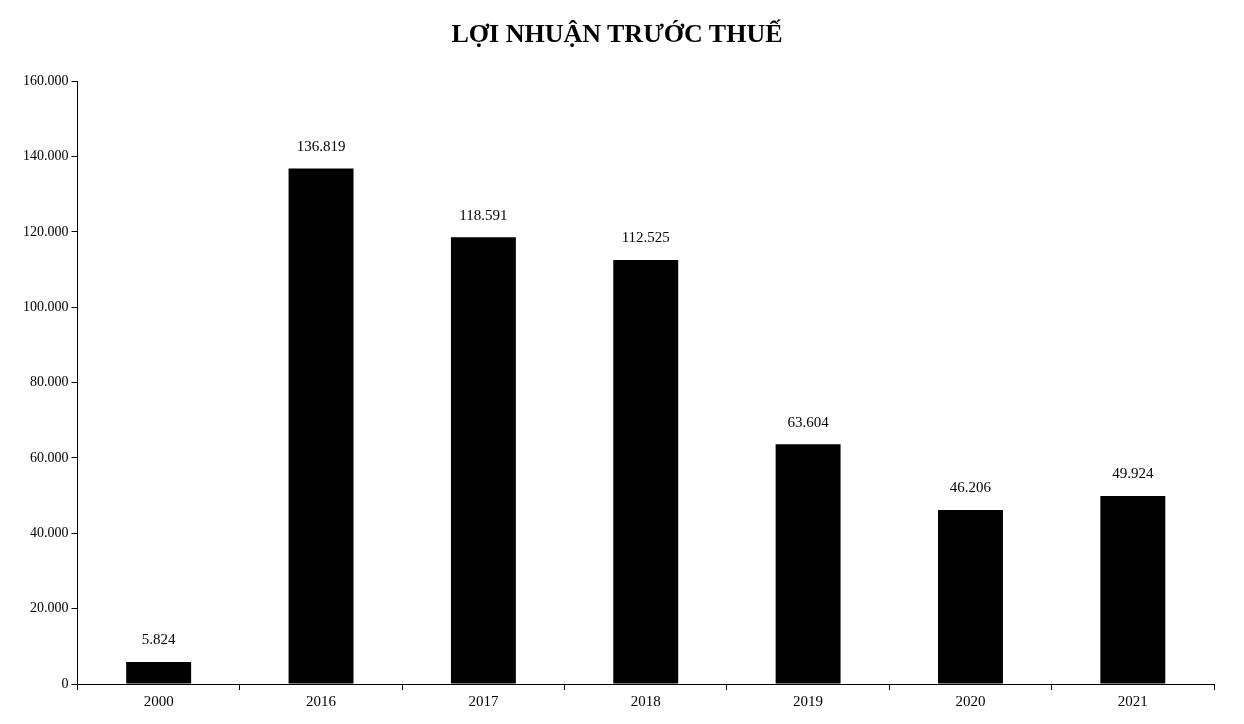 The width and height of the screenshot is (1244, 724). I want to click on y-tick-label: 160.000, so click(46, 80).